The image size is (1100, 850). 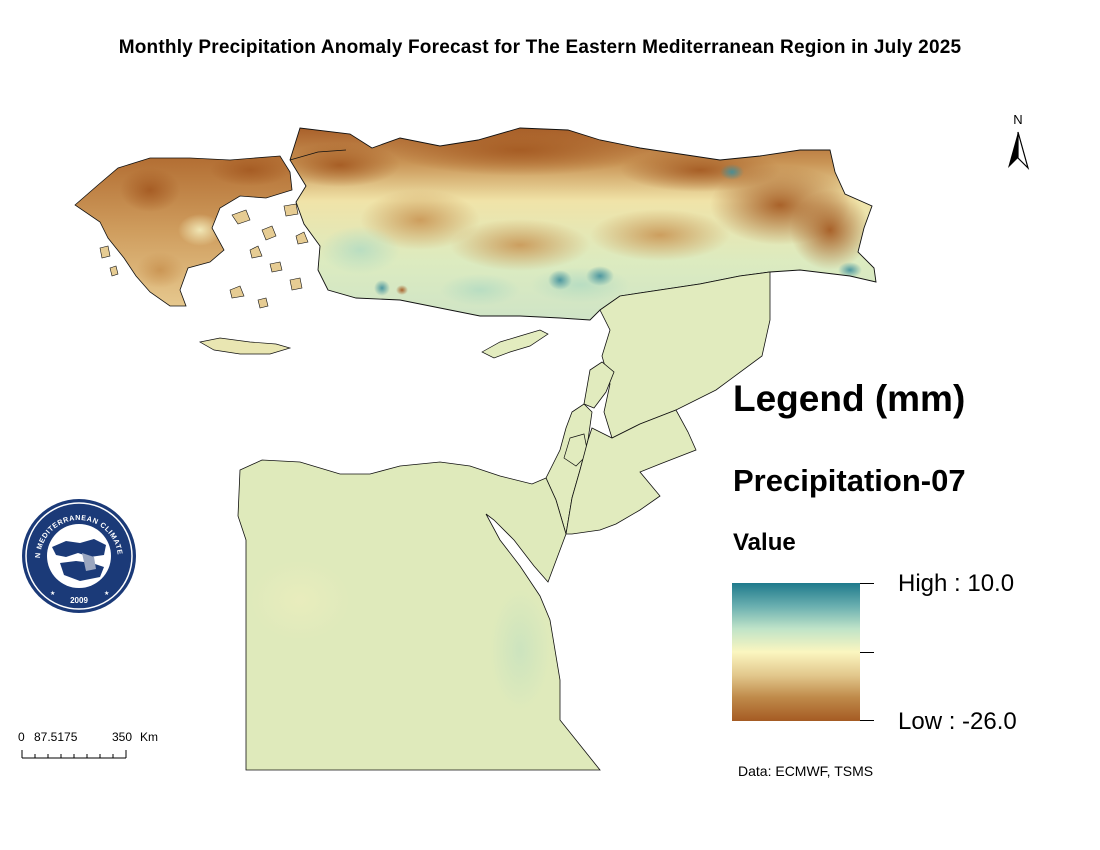 I want to click on region-greece, so click(x=183, y=231).